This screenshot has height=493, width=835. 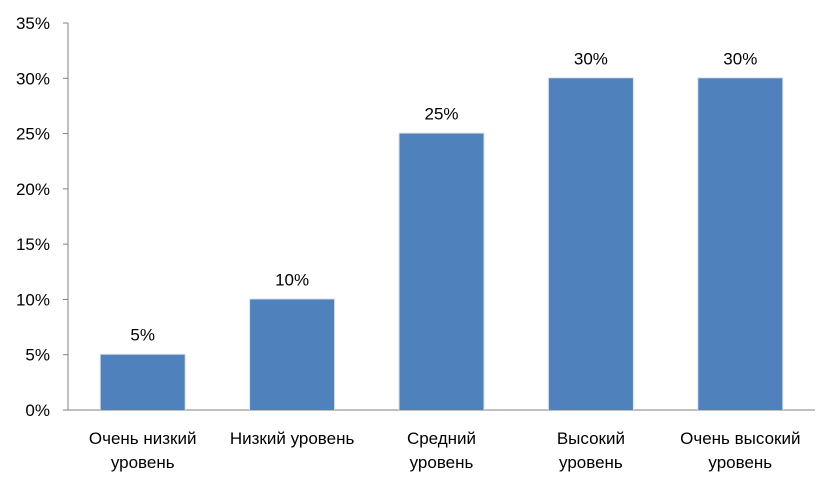 I want to click on y-tick-label: 15%, so click(x=33, y=244).